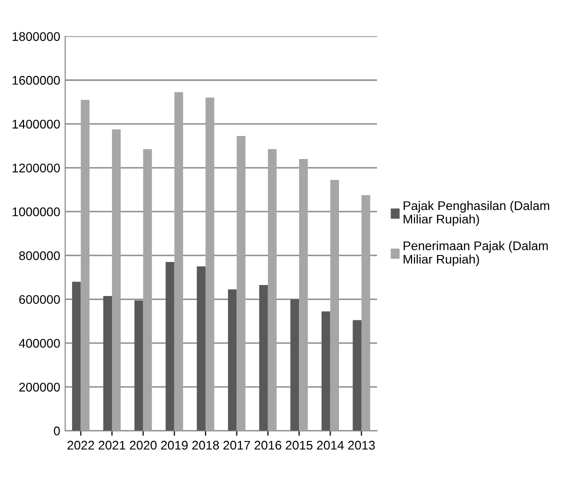 The width and height of the screenshot is (567, 484). I want to click on x-tick-label: 2013, so click(361, 445).